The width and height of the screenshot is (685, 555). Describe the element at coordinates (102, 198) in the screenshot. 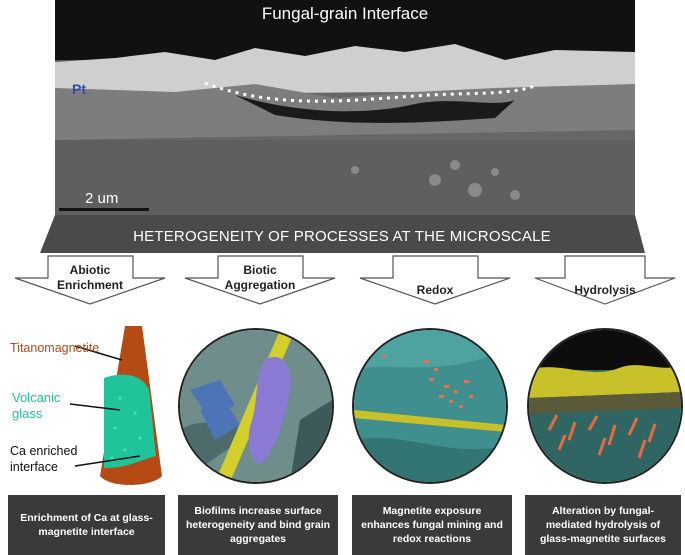

I see `scale-bar-label: 2 um` at that location.